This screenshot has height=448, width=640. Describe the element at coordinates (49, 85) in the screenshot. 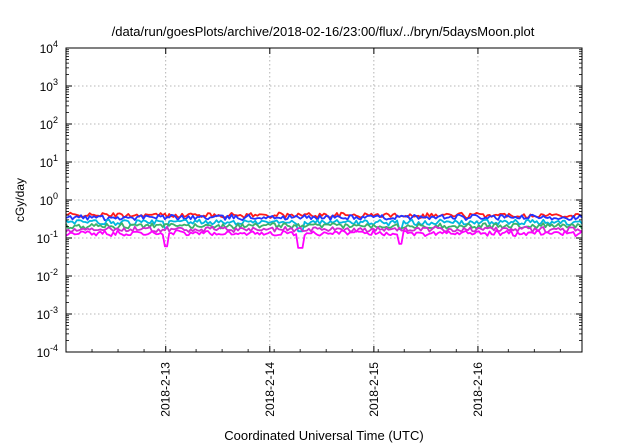

I see `y-tick-label: 10³` at that location.